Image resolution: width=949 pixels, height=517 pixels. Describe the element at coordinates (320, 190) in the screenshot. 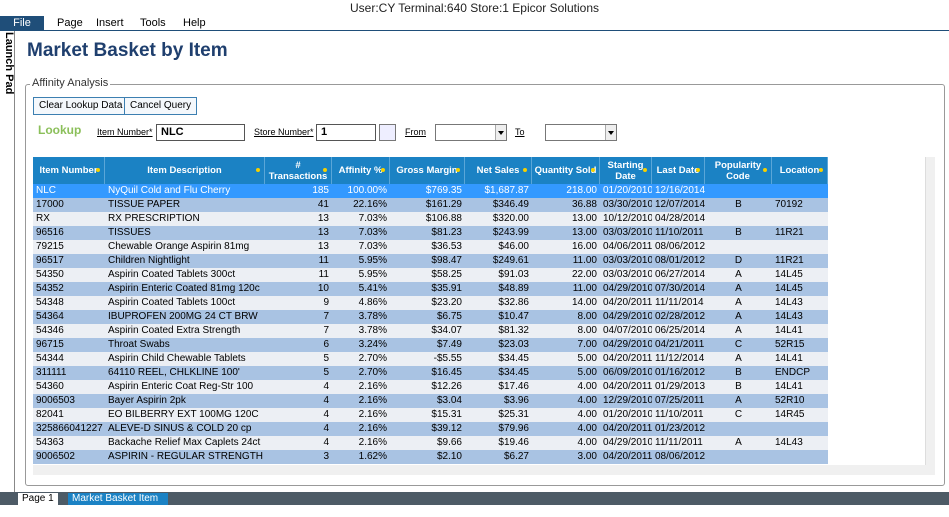

I see `table-cell: 185` at that location.